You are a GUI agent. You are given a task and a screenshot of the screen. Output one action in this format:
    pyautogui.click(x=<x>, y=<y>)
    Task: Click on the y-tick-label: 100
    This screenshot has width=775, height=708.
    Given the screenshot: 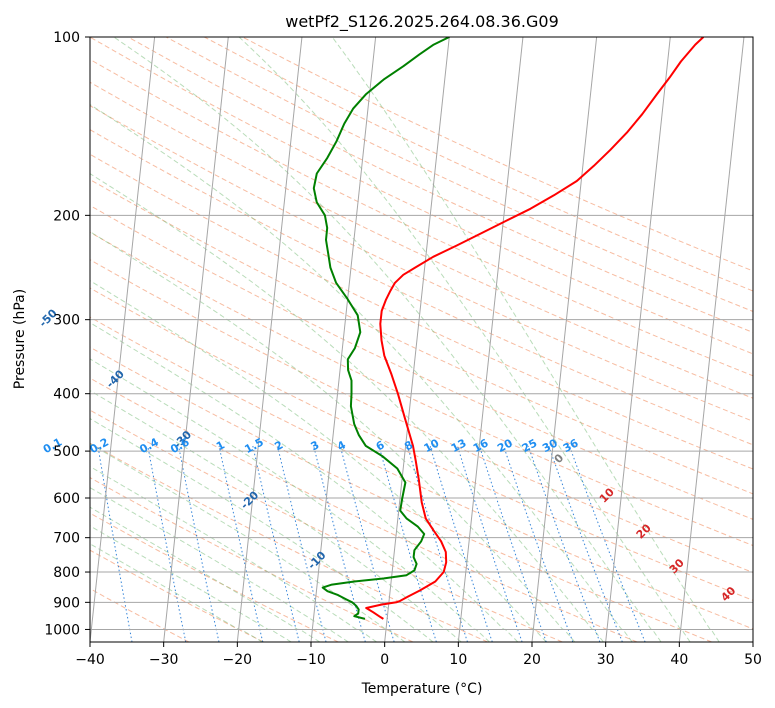 What is the action you would take?
    pyautogui.click(x=66, y=38)
    